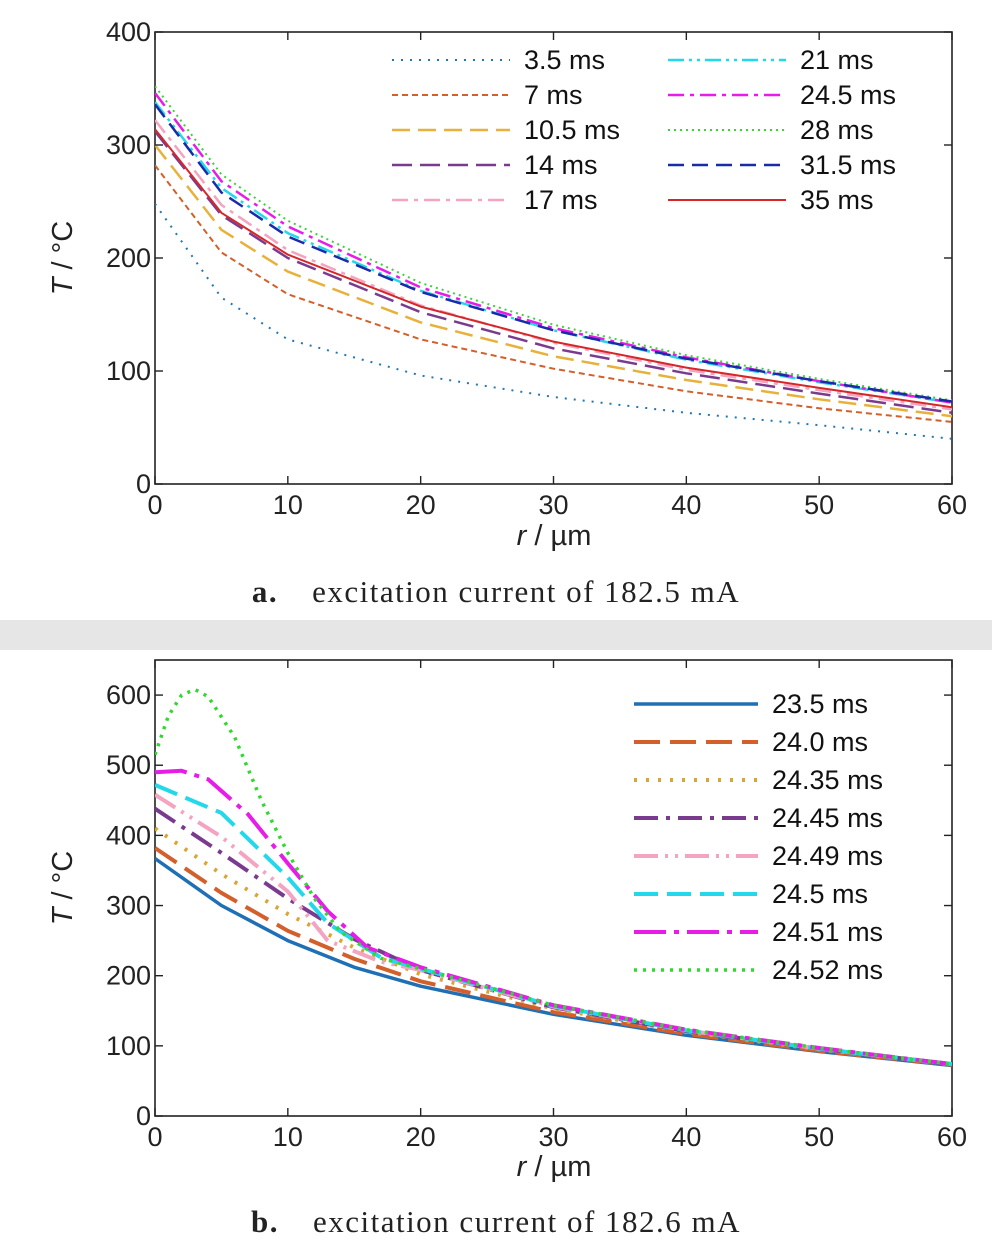 The image size is (992, 1260). I want to click on caption-a-label: a., so click(265, 591).